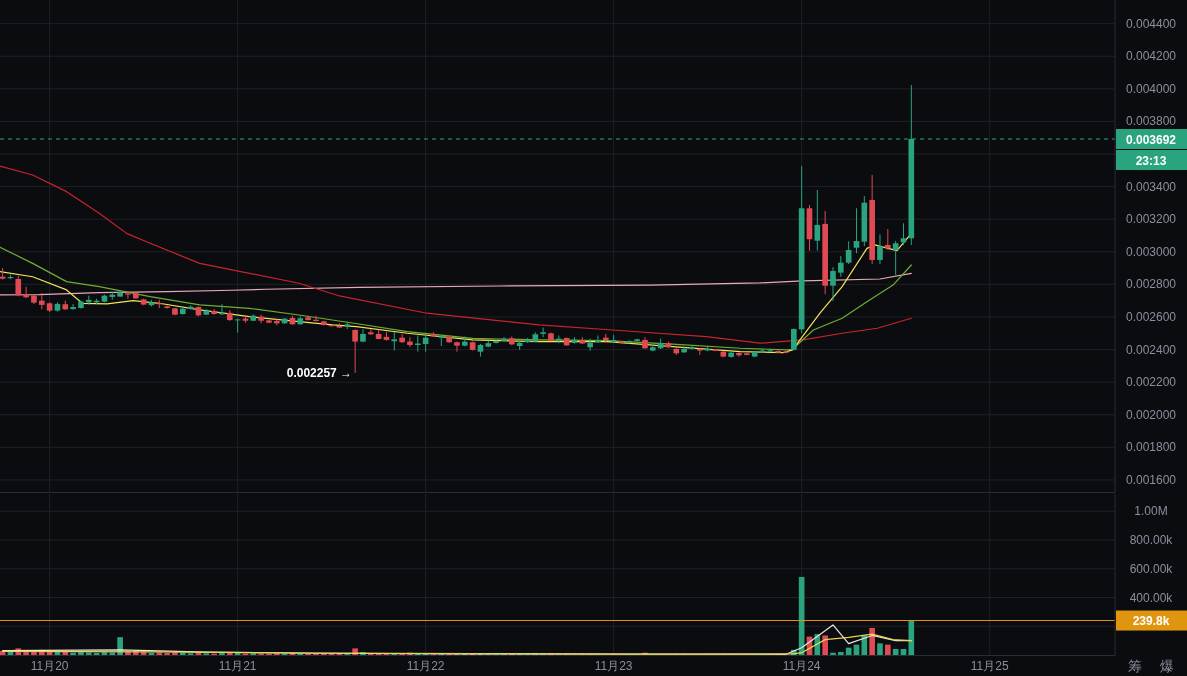 Image resolution: width=1187 pixels, height=676 pixels. What do you see at coordinates (1151, 23) in the screenshot?
I see `y-tick-label: 0.004400` at bounding box center [1151, 23].